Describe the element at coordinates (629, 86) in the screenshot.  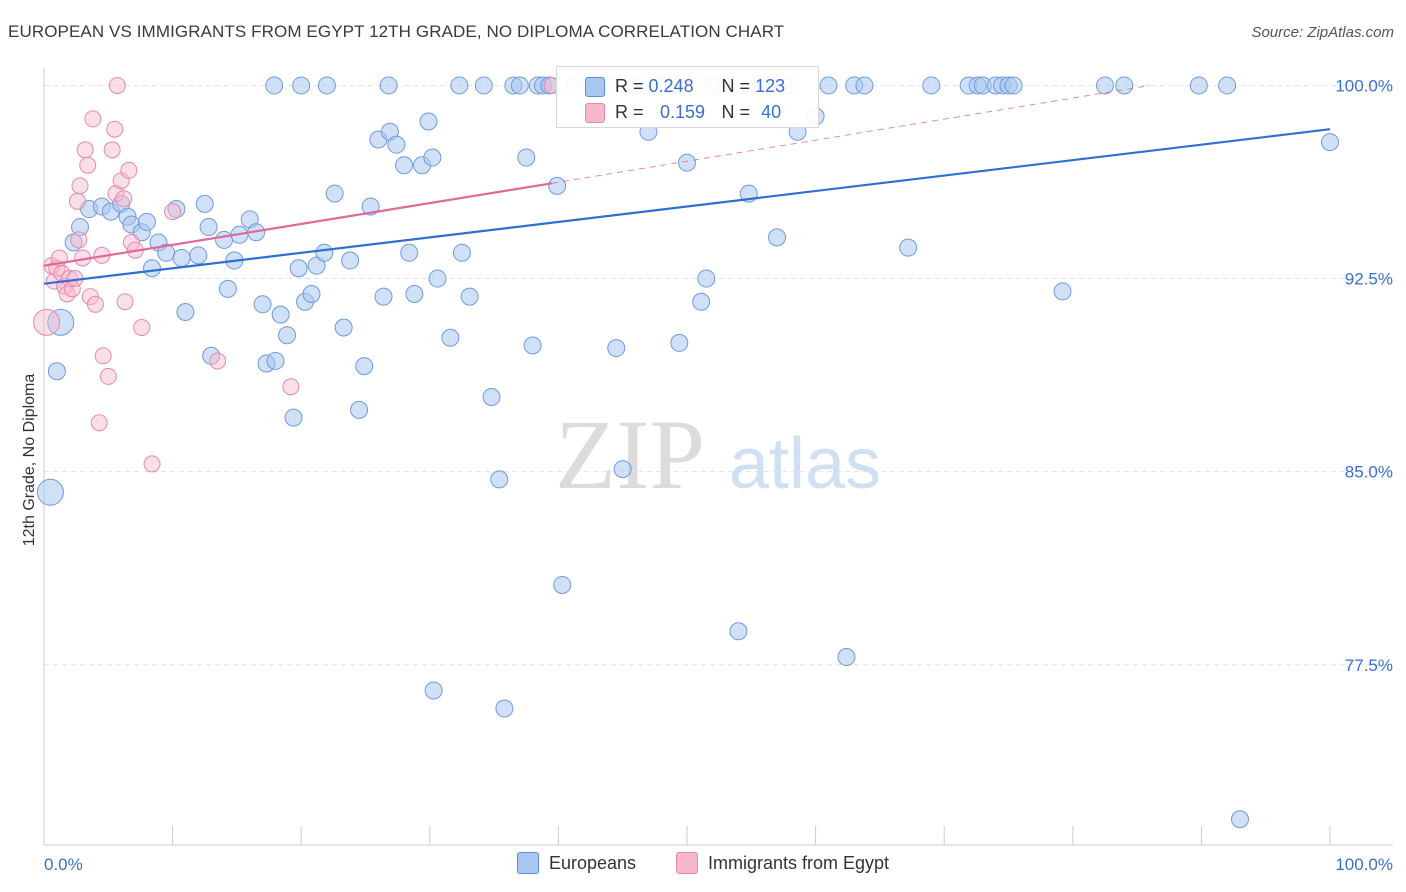
I see `stats-blue-r-label: R =` at that location.